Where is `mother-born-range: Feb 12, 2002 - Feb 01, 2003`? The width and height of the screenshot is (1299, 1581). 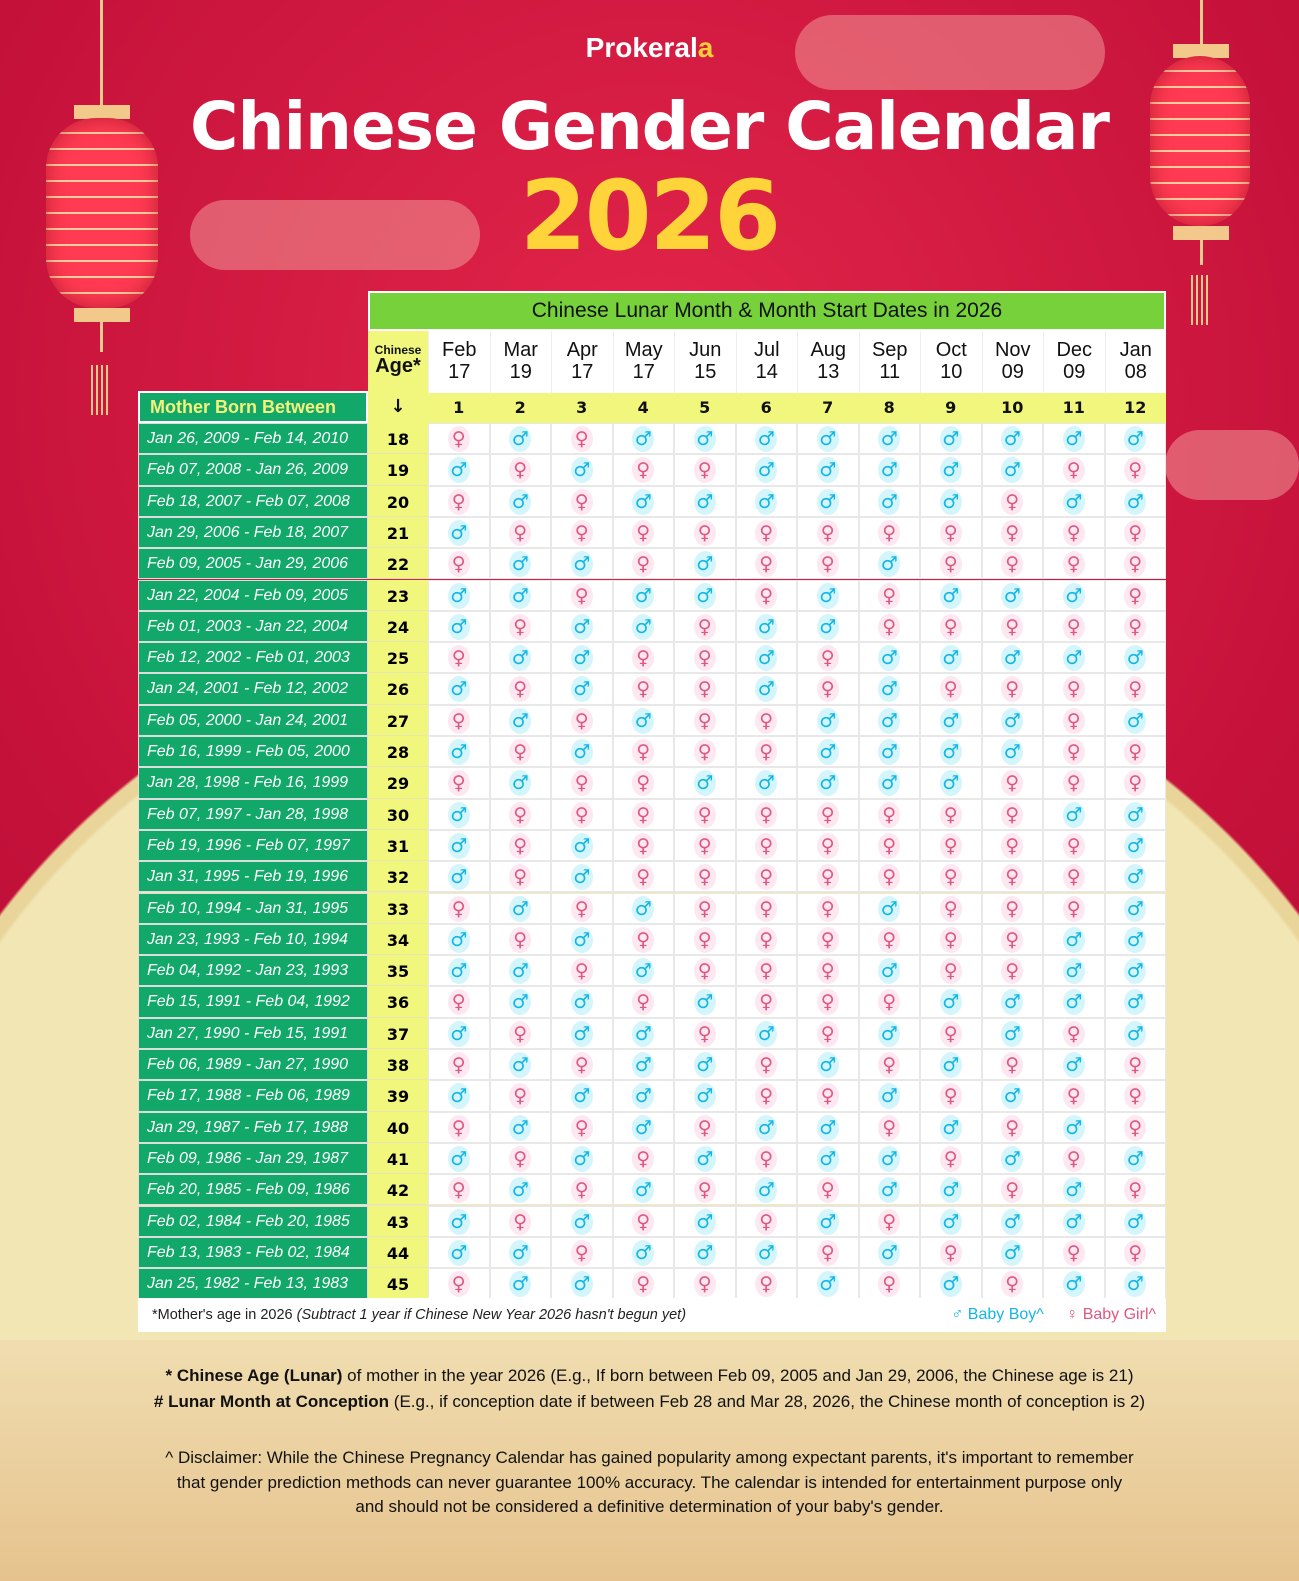 mother-born-range: Feb 12, 2002 - Feb 01, 2003 is located at coordinates (253, 658).